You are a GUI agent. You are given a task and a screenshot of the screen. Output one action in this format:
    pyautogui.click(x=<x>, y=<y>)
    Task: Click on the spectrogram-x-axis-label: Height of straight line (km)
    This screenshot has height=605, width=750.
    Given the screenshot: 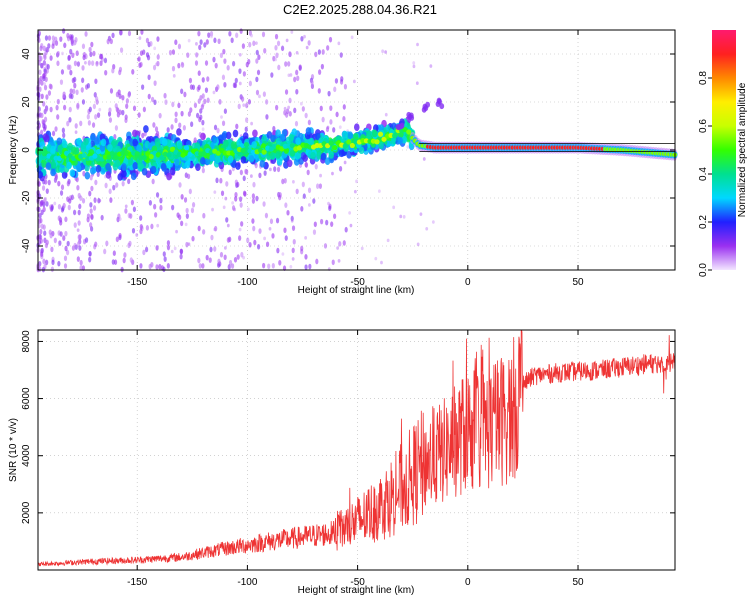 What is the action you would take?
    pyautogui.click(x=356, y=290)
    